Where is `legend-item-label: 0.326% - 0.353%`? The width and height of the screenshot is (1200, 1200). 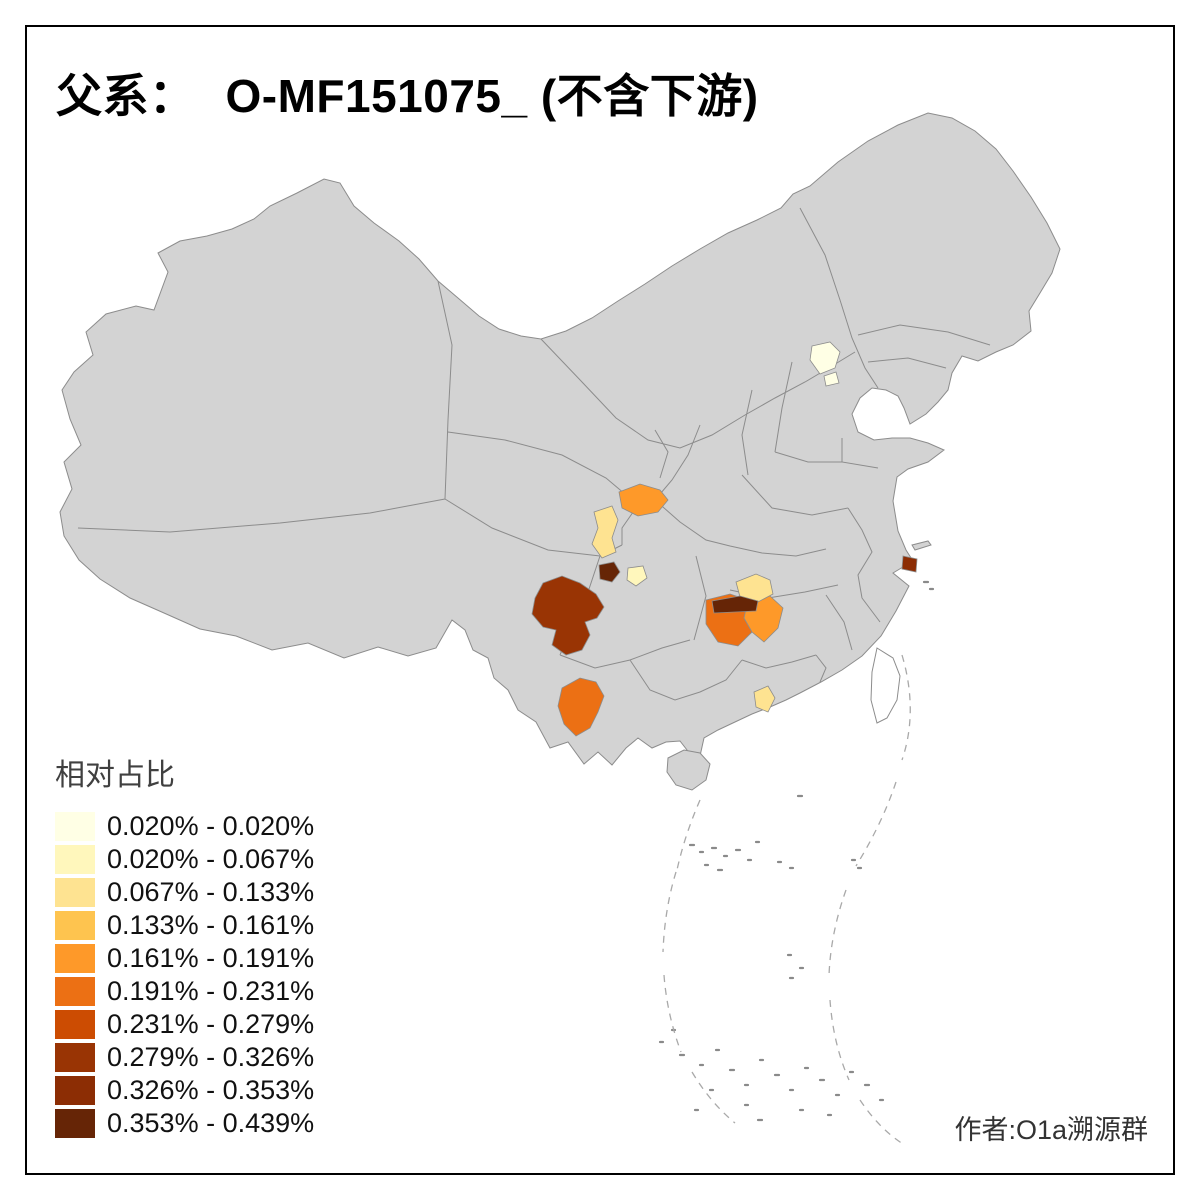 legend-item-label: 0.326% - 0.353% is located at coordinates (211, 1090).